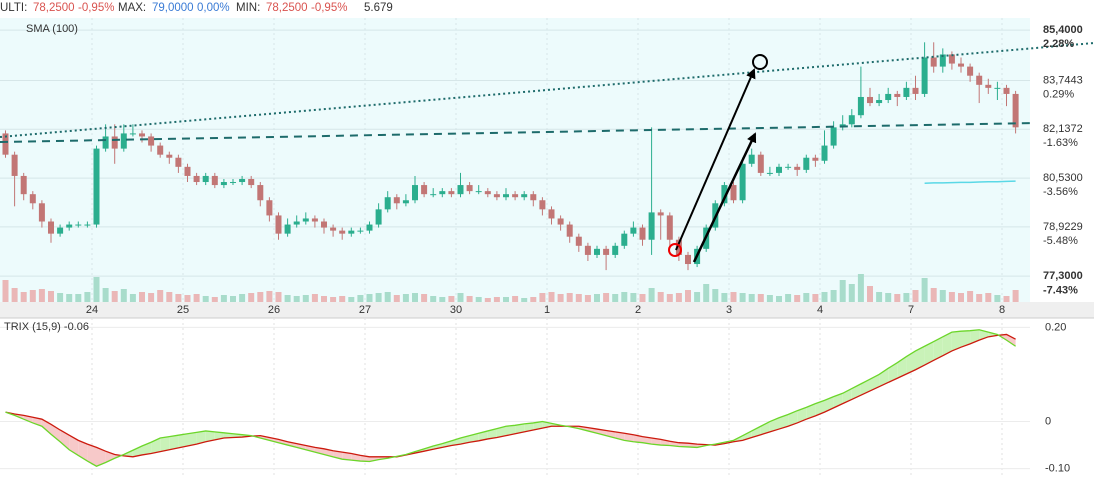 The image size is (1094, 480). What do you see at coordinates (183, 310) in the screenshot?
I see `x-tick-label: 25` at bounding box center [183, 310].